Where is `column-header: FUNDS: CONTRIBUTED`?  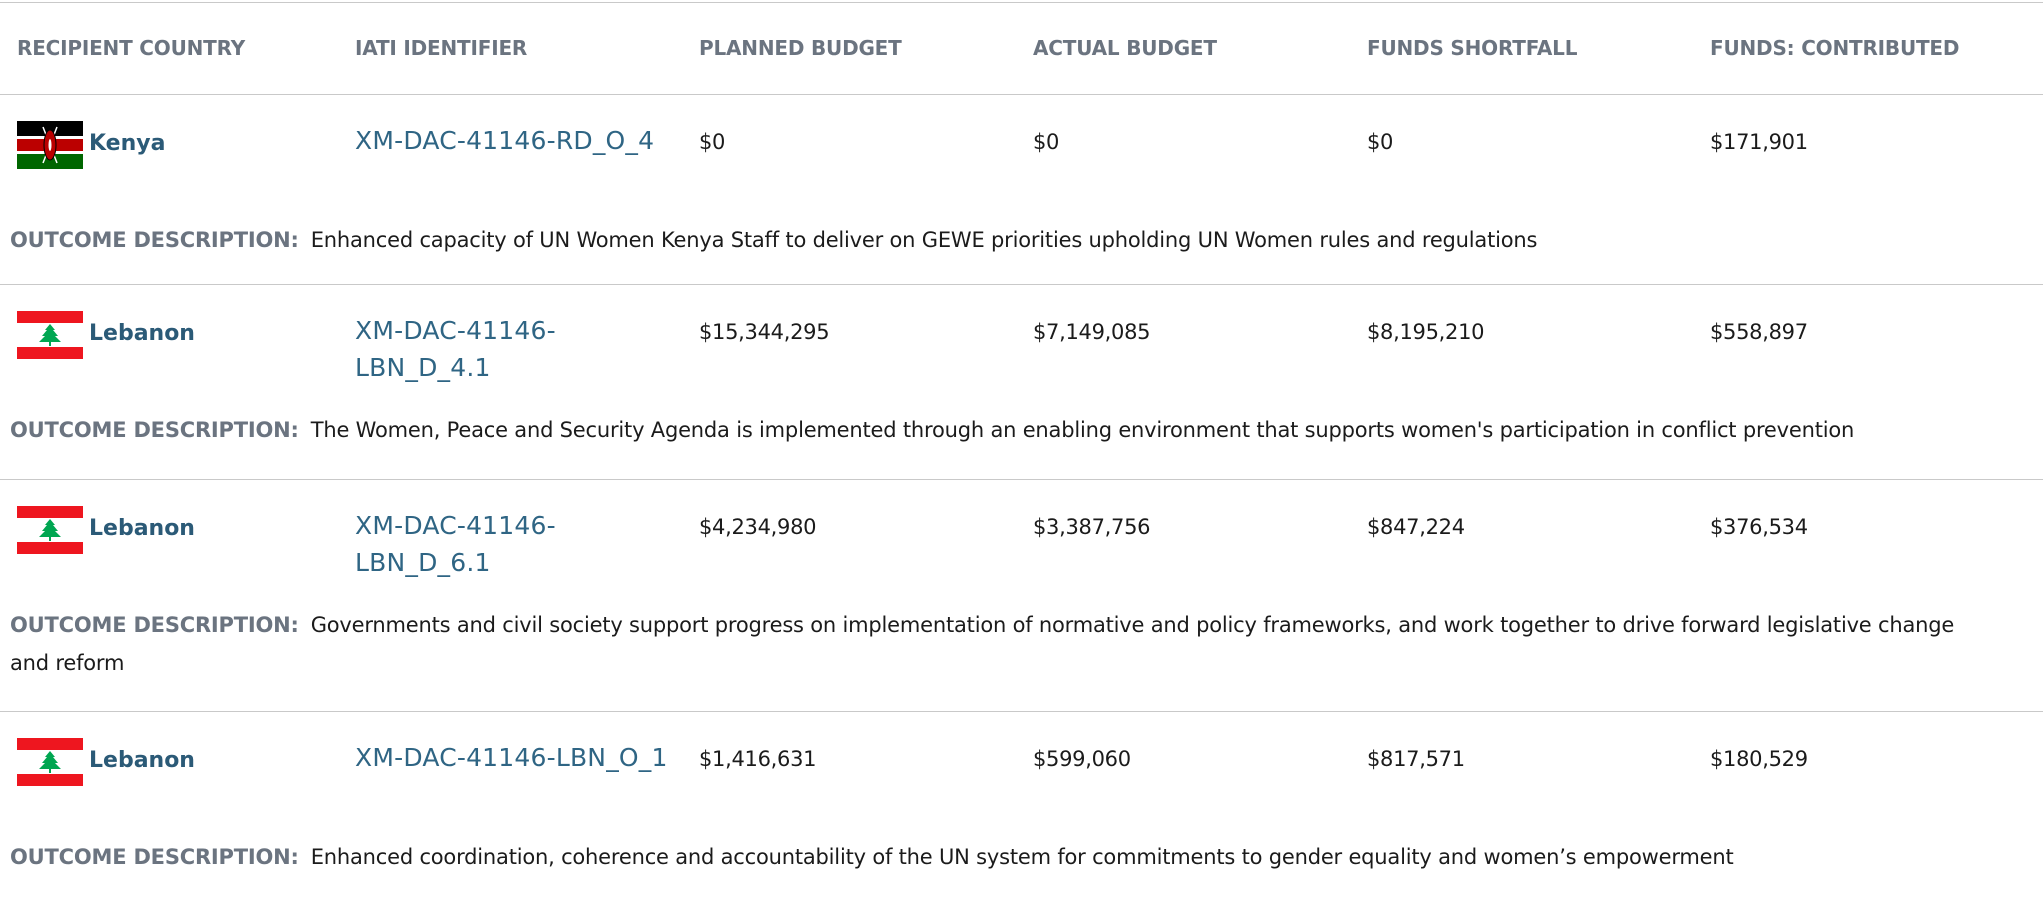
column-header: FUNDS: CONTRIBUTED is located at coordinates (1835, 48).